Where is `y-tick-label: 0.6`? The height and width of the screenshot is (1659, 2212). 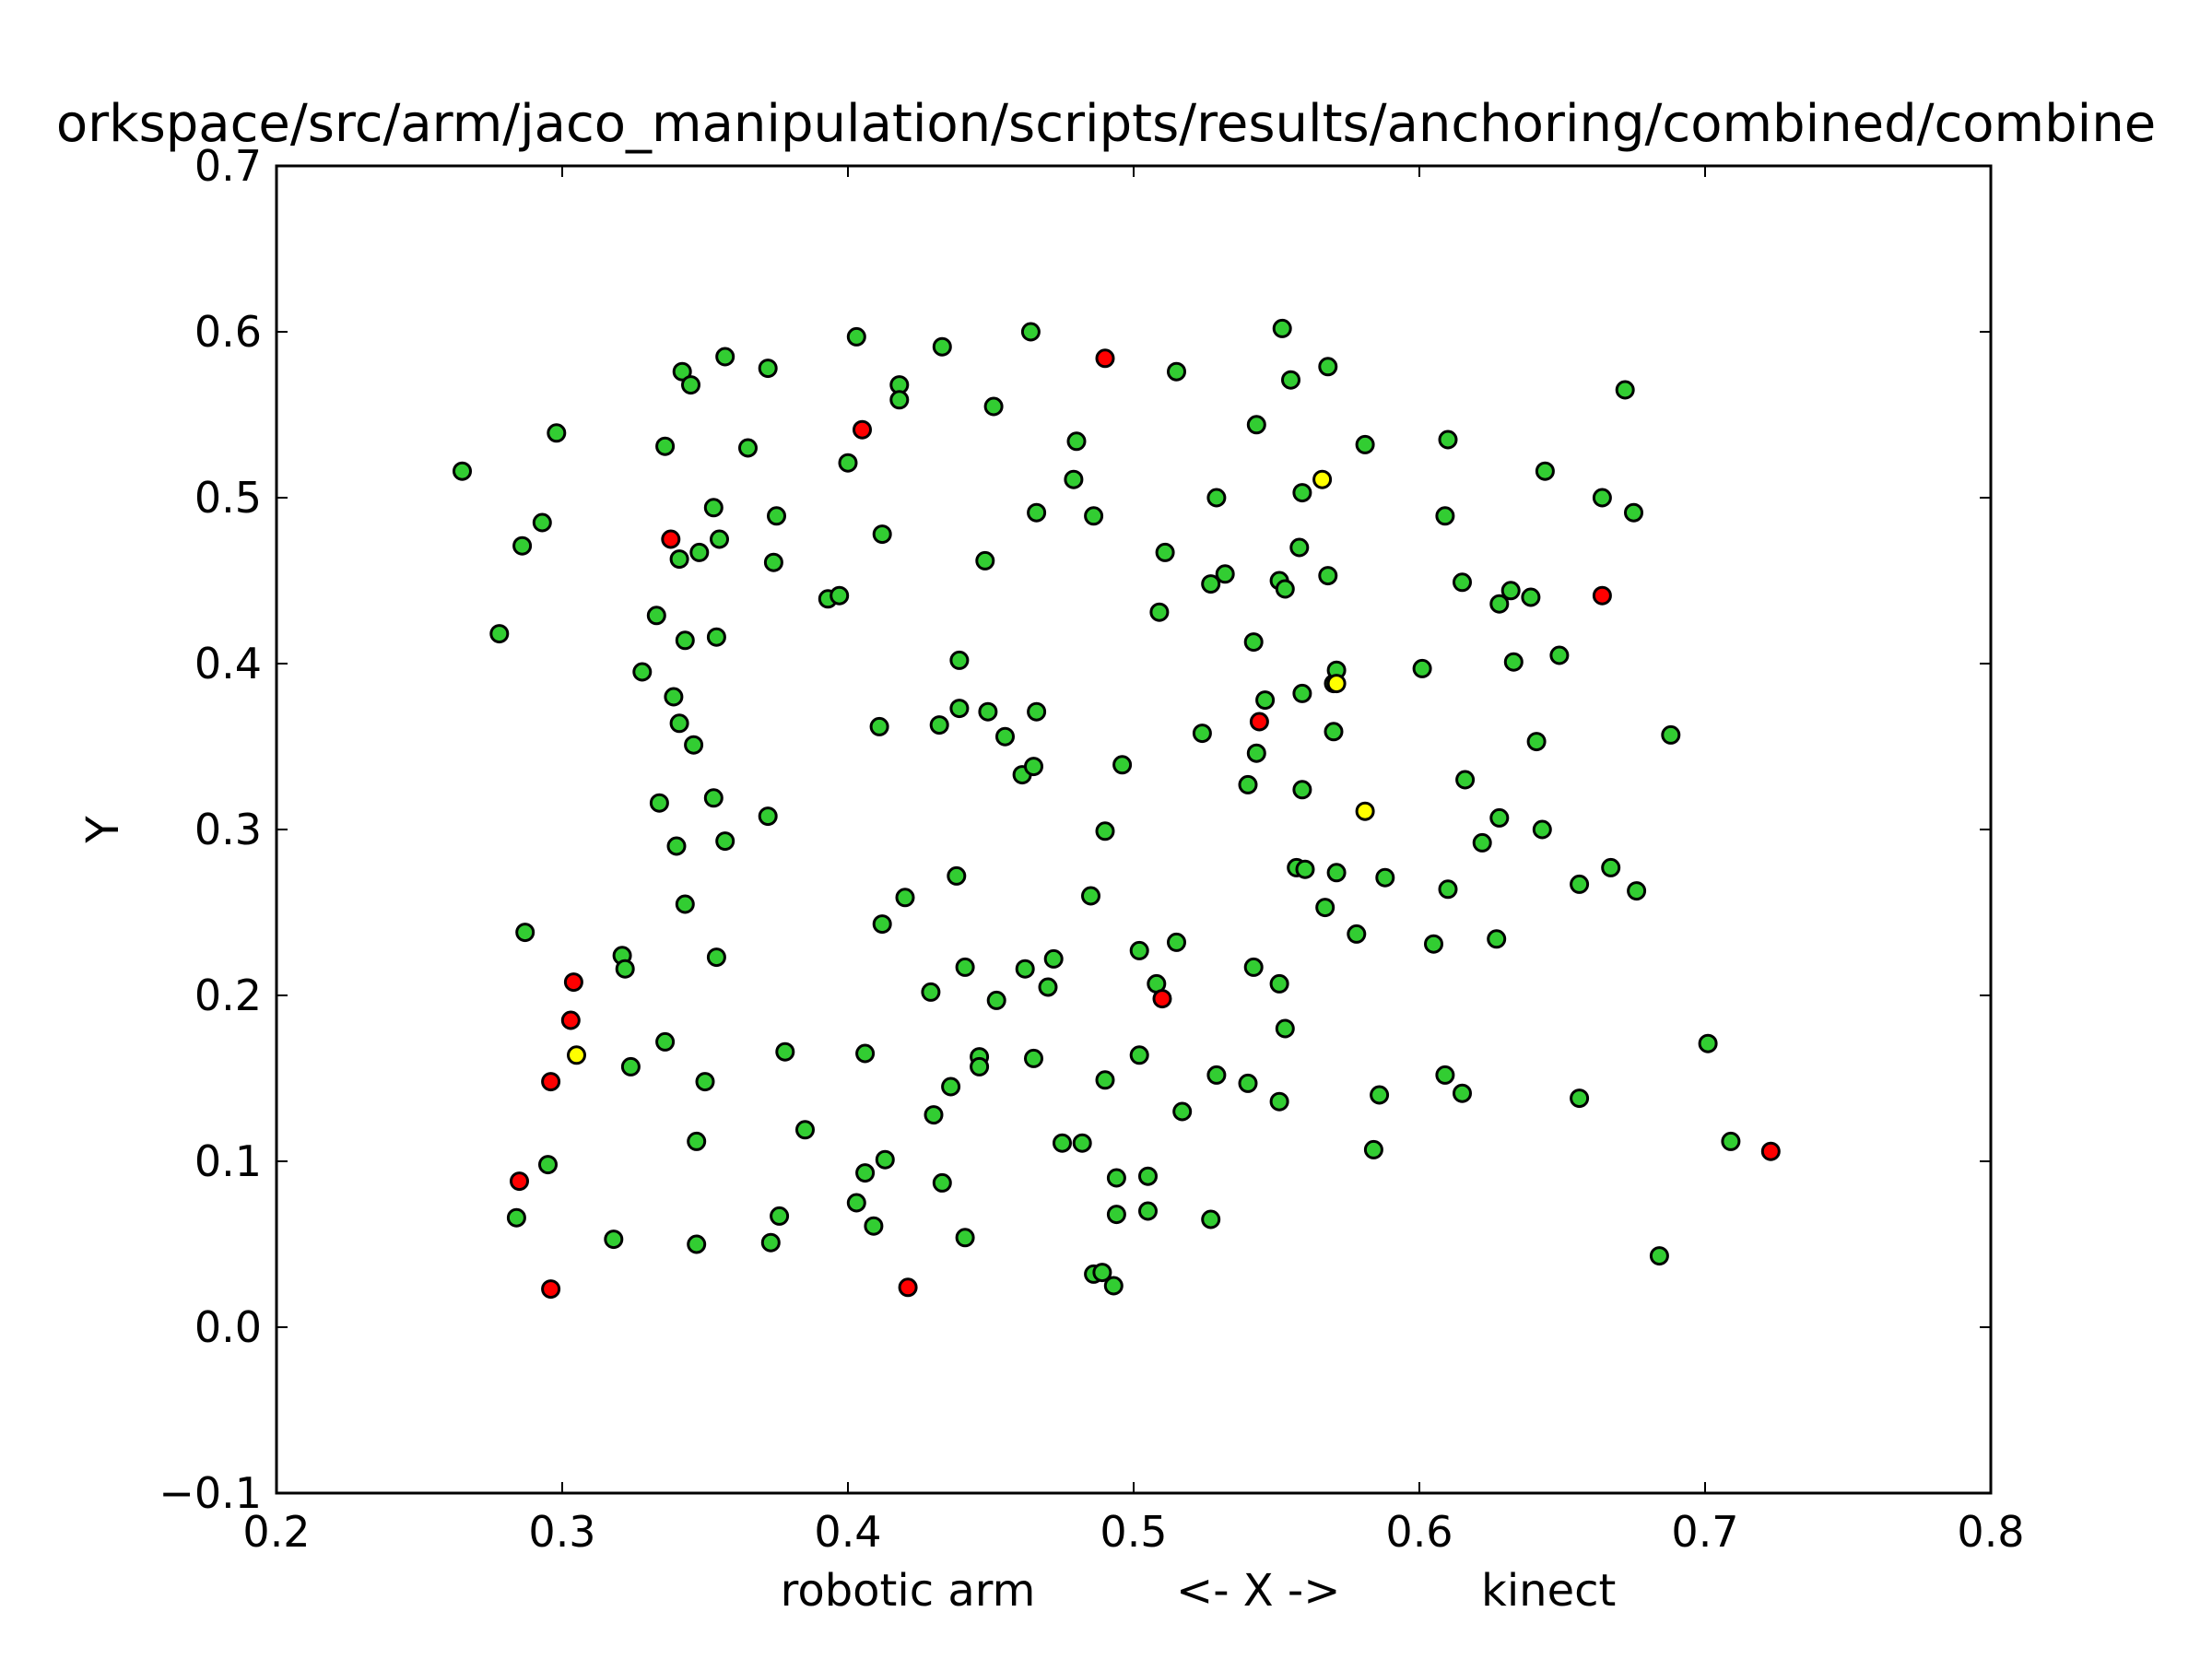
y-tick-label: 0.6 is located at coordinates (228, 332).